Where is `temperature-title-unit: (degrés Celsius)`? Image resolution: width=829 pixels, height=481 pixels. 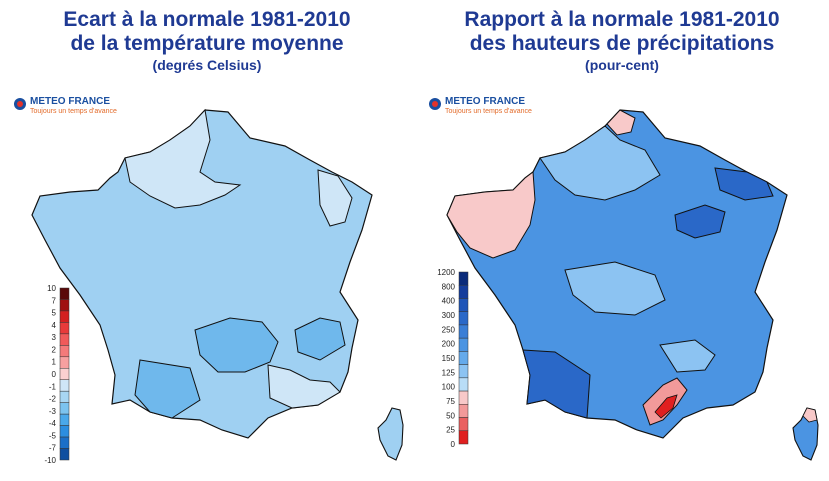 temperature-title-unit: (degrés Celsius) is located at coordinates (207, 65).